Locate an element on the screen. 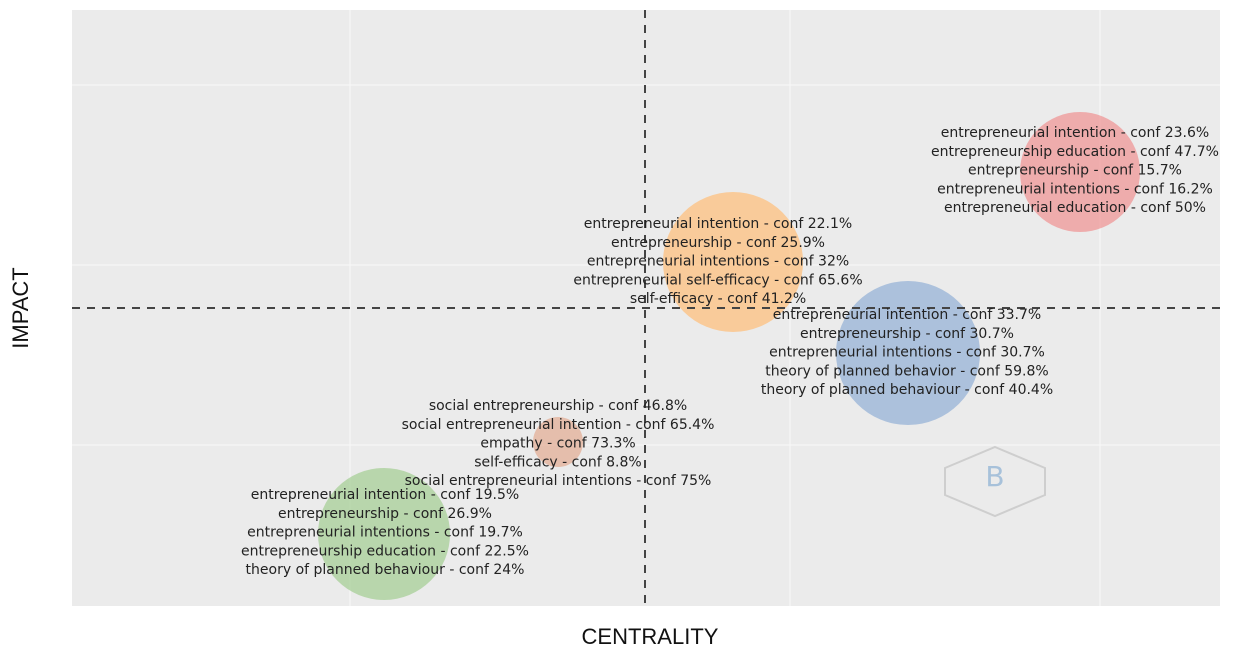  cluster-label: entrepreneurship education - conf 47.7% is located at coordinates (1075, 152).